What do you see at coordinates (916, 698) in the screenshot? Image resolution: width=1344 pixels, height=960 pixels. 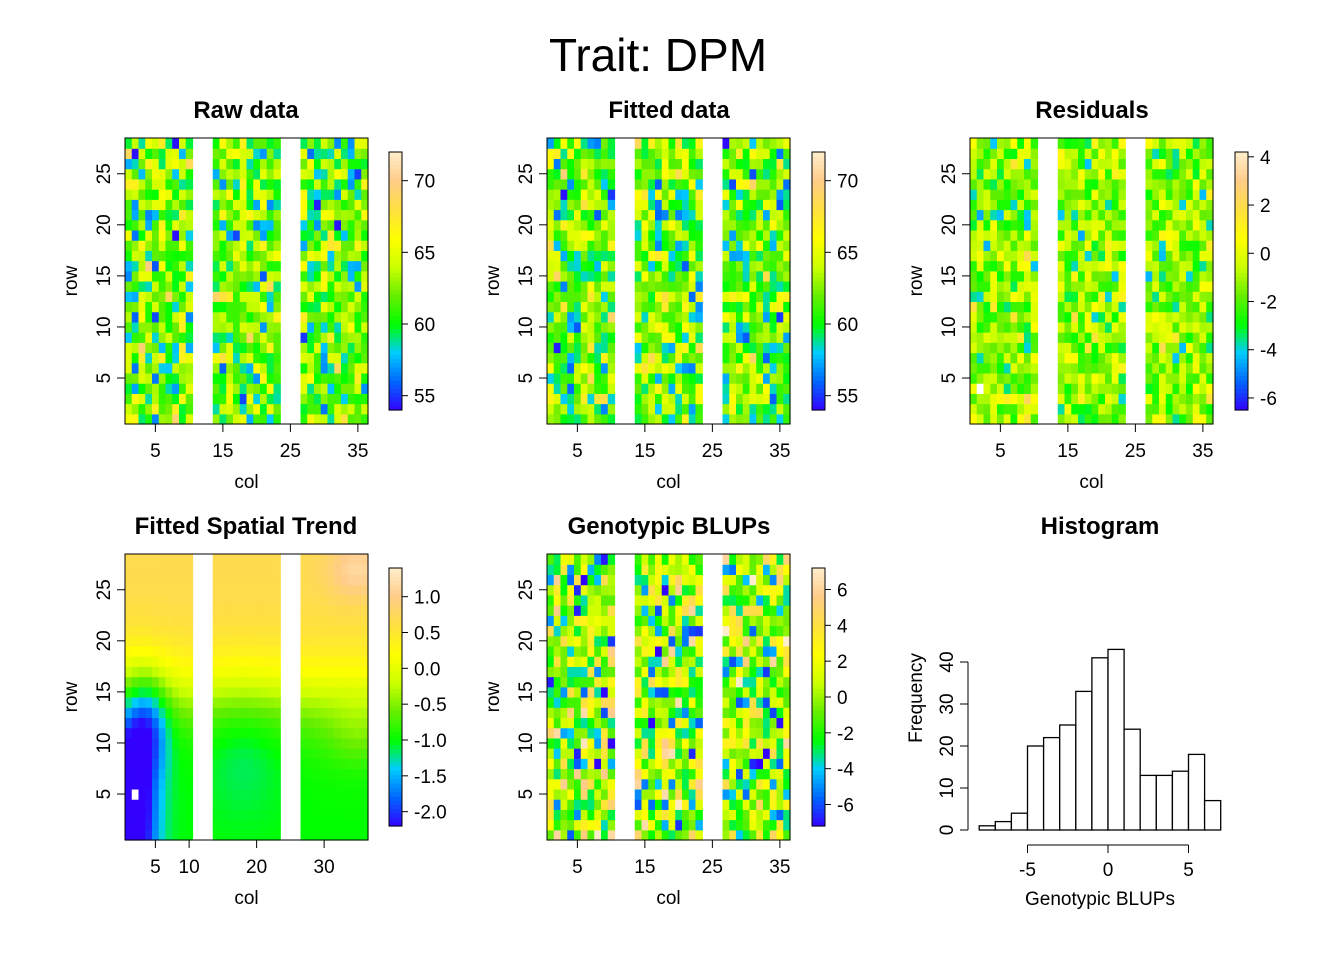 I see `y-axis-label: Frequency` at bounding box center [916, 698].